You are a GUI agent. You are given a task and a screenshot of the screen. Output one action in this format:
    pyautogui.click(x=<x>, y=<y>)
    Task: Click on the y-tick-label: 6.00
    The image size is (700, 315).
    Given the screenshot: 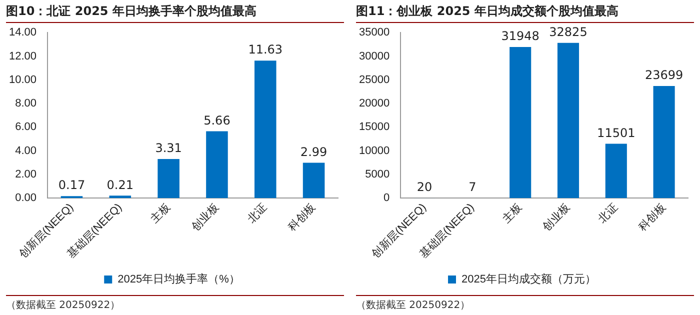 What is the action you would take?
    pyautogui.click(x=26, y=127)
    